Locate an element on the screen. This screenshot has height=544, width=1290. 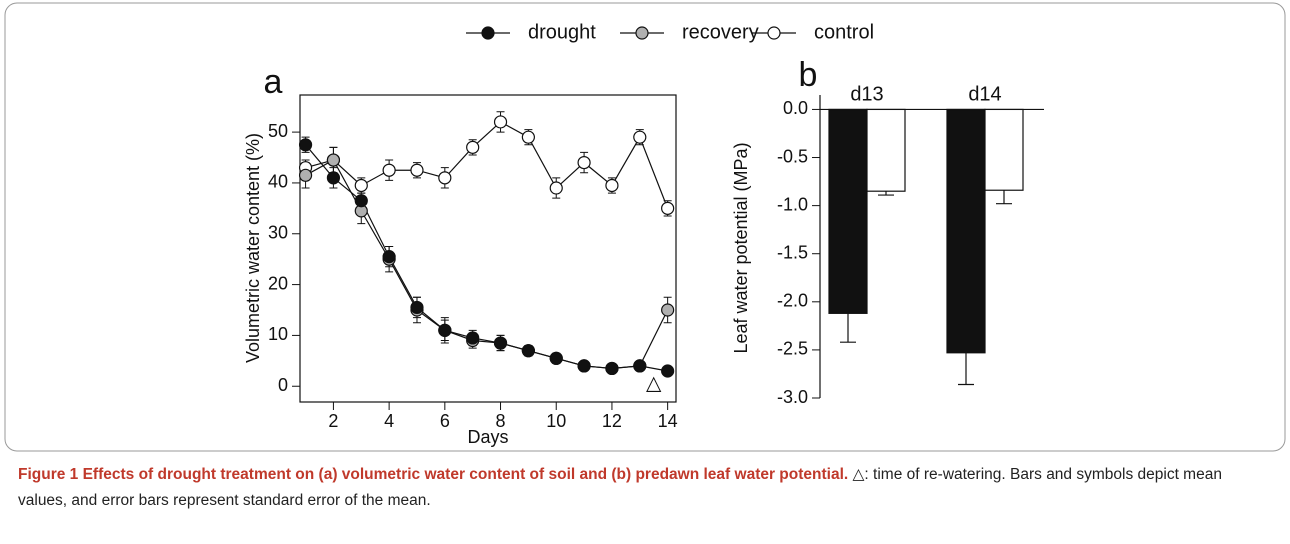
x-tick-label: 10 is located at coordinates (556, 421).